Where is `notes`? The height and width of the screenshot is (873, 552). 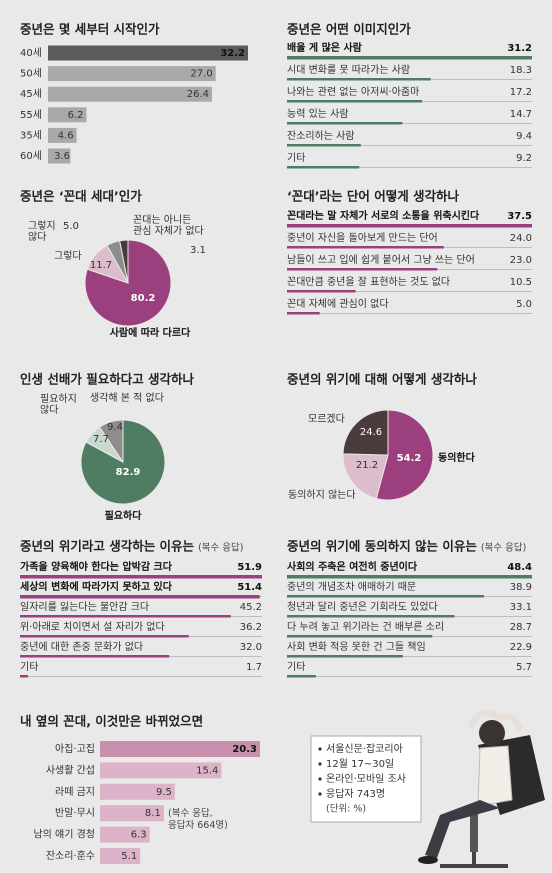
notes is located at coordinates (366, 779).